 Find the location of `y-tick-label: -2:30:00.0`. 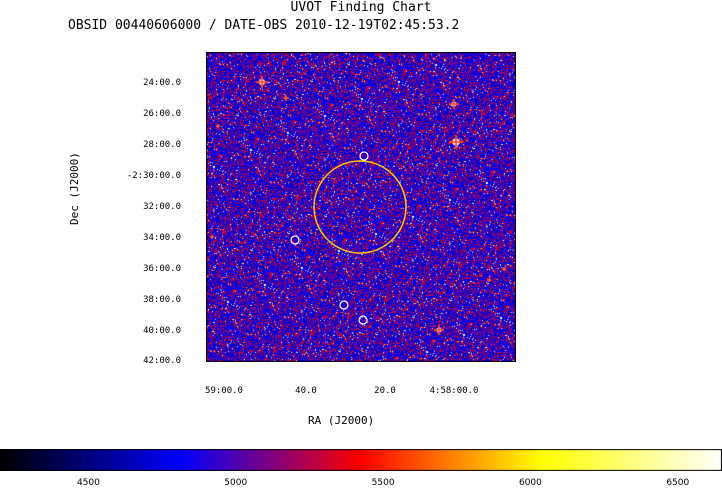

y-tick-label: -2:30:00.0 is located at coordinates (153, 176).